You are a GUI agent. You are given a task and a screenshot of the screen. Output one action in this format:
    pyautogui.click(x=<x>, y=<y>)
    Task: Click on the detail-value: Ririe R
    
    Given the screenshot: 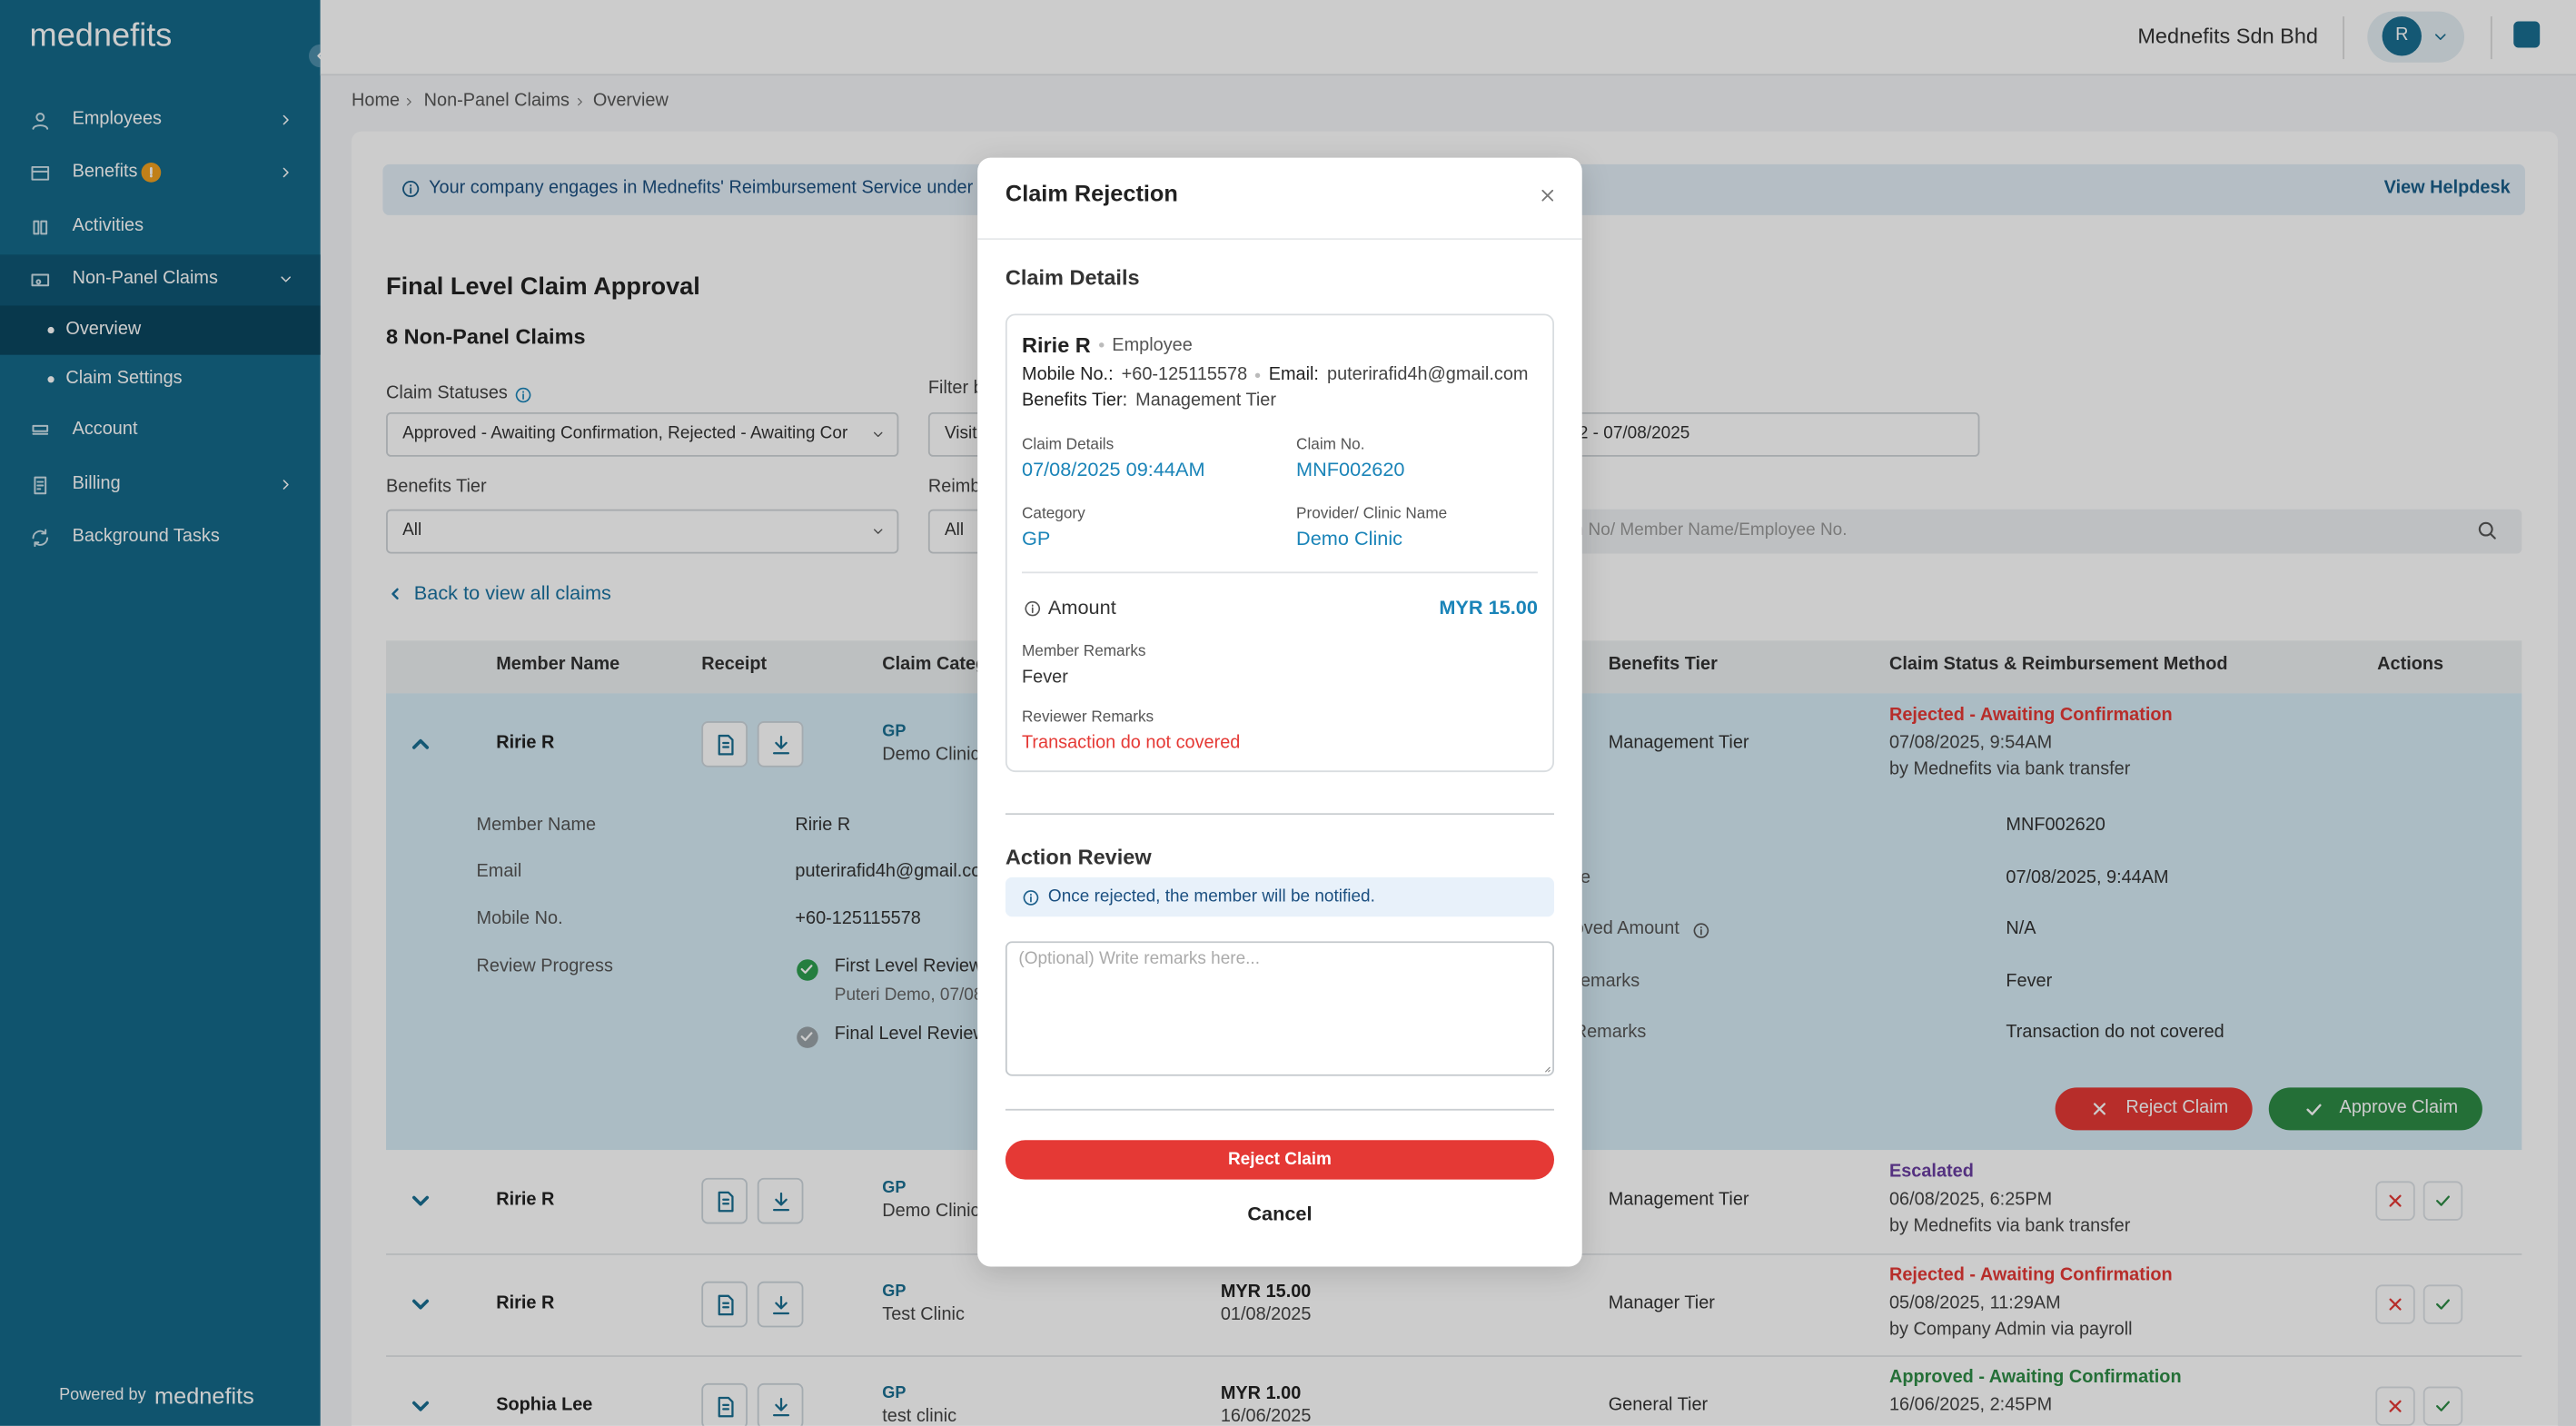 What is the action you would take?
    pyautogui.click(x=823, y=825)
    